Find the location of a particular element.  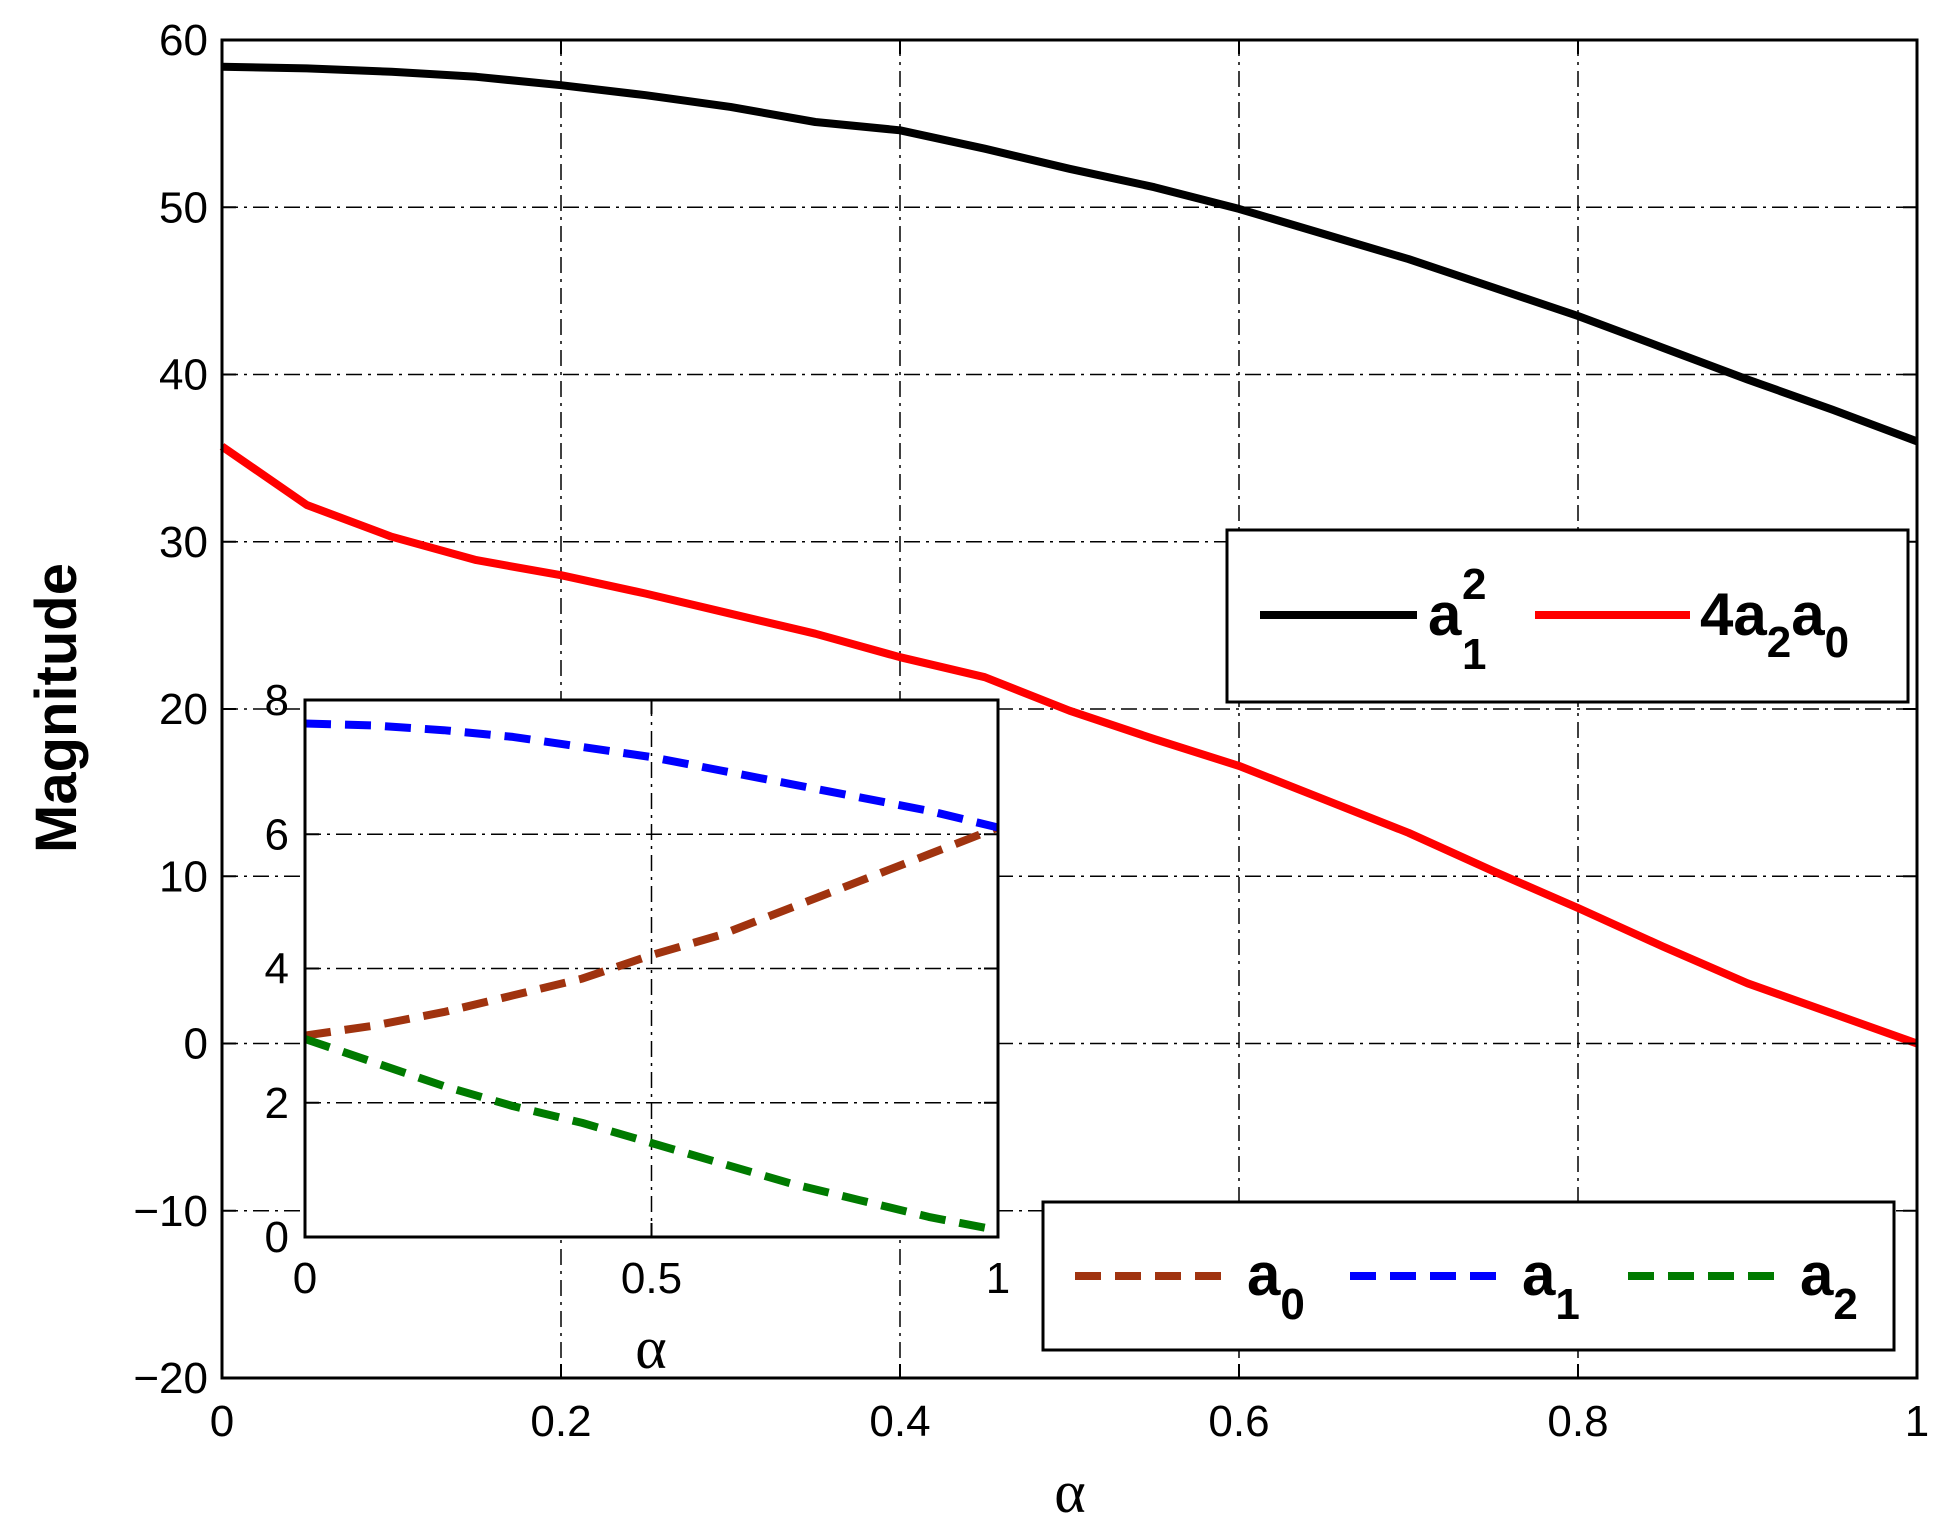

main-y-tick-label: 30 is located at coordinates (183, 542).